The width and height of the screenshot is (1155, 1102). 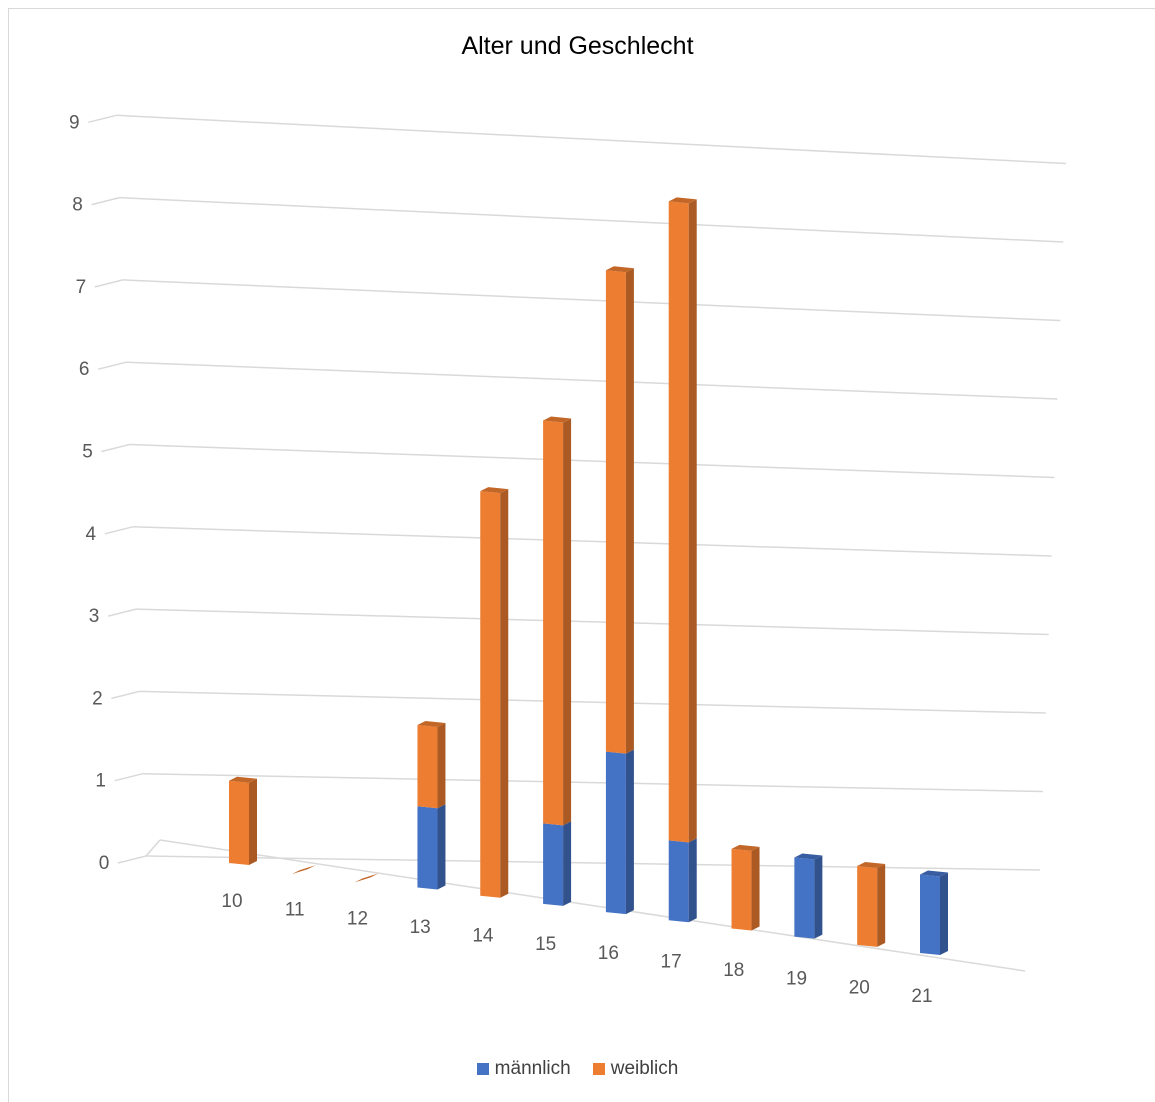 I want to click on x-tick-label: 12, so click(x=357, y=918).